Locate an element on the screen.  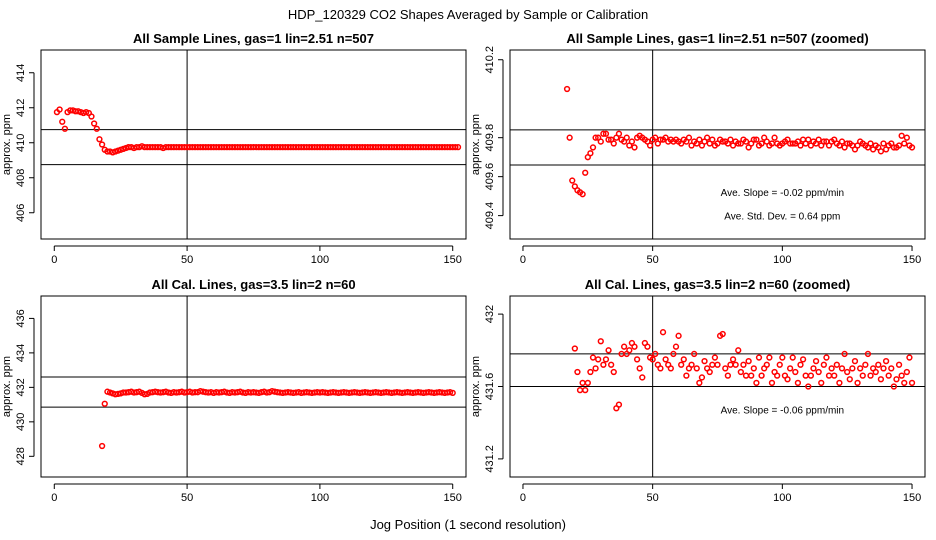
panel-1-y-axis-label: approx. ppm is located at coordinates (476, 144).